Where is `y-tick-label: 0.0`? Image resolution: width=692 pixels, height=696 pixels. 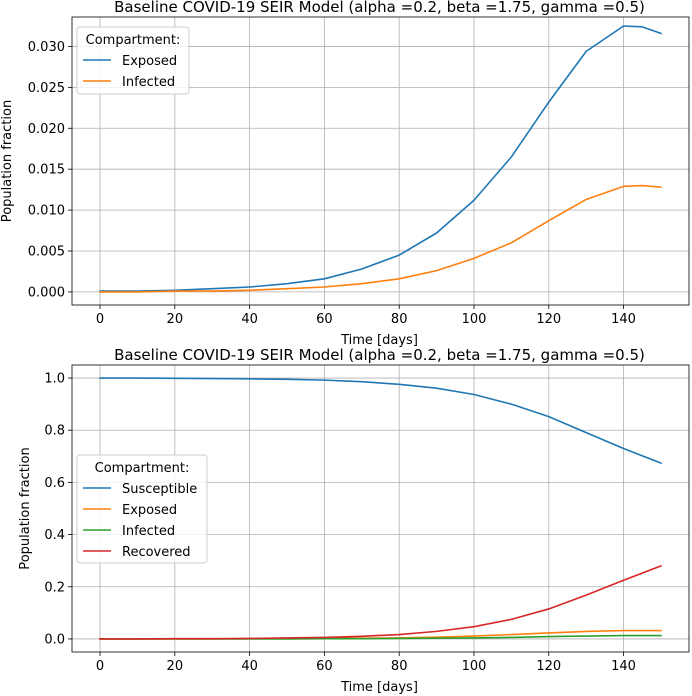
y-tick-label: 0.0 is located at coordinates (54, 639).